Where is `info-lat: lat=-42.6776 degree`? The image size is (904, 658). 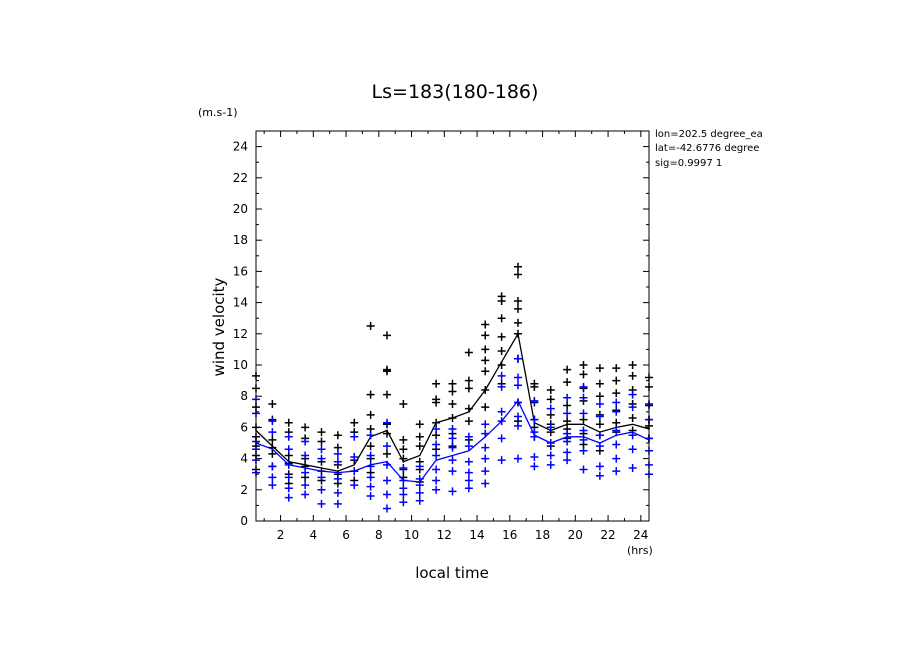
info-lat: lat=-42.6776 degree is located at coordinates (707, 148).